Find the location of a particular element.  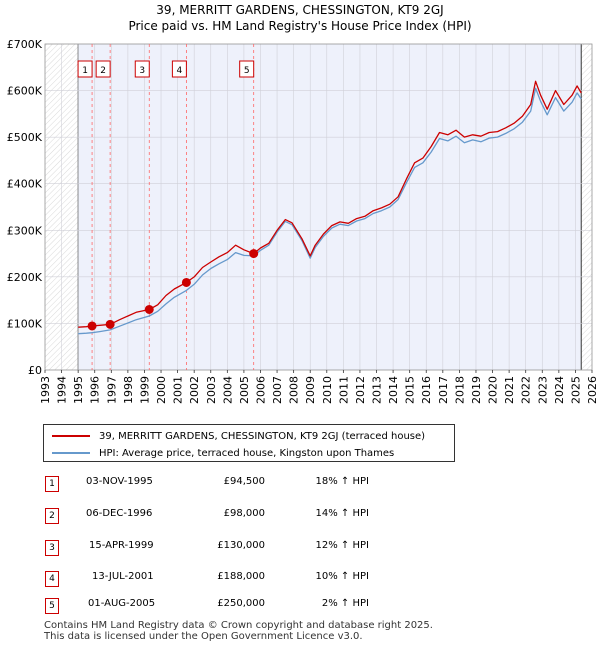

y-tick-label: £300K is located at coordinates (25, 230).